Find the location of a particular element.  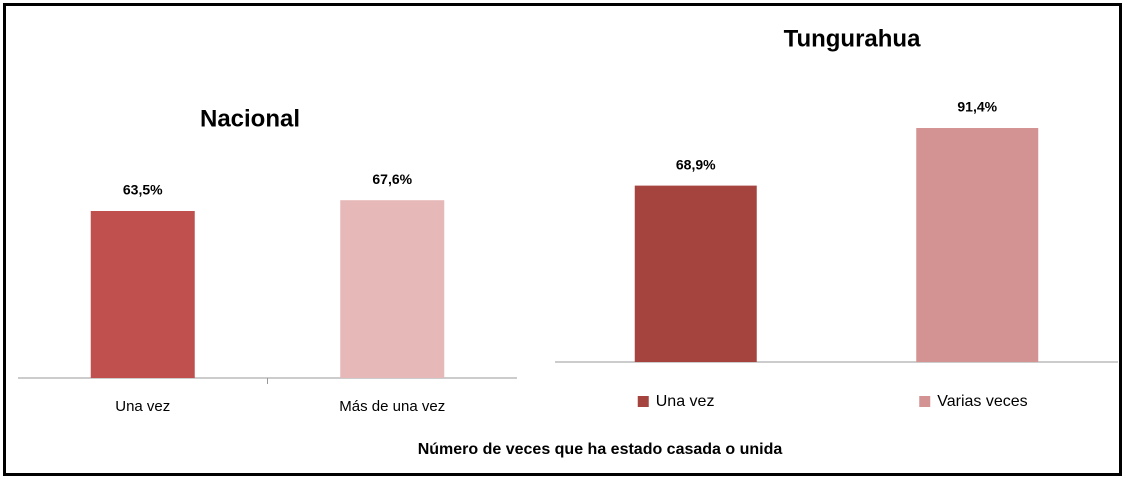

chart-title: Tungurahua is located at coordinates (853, 38).